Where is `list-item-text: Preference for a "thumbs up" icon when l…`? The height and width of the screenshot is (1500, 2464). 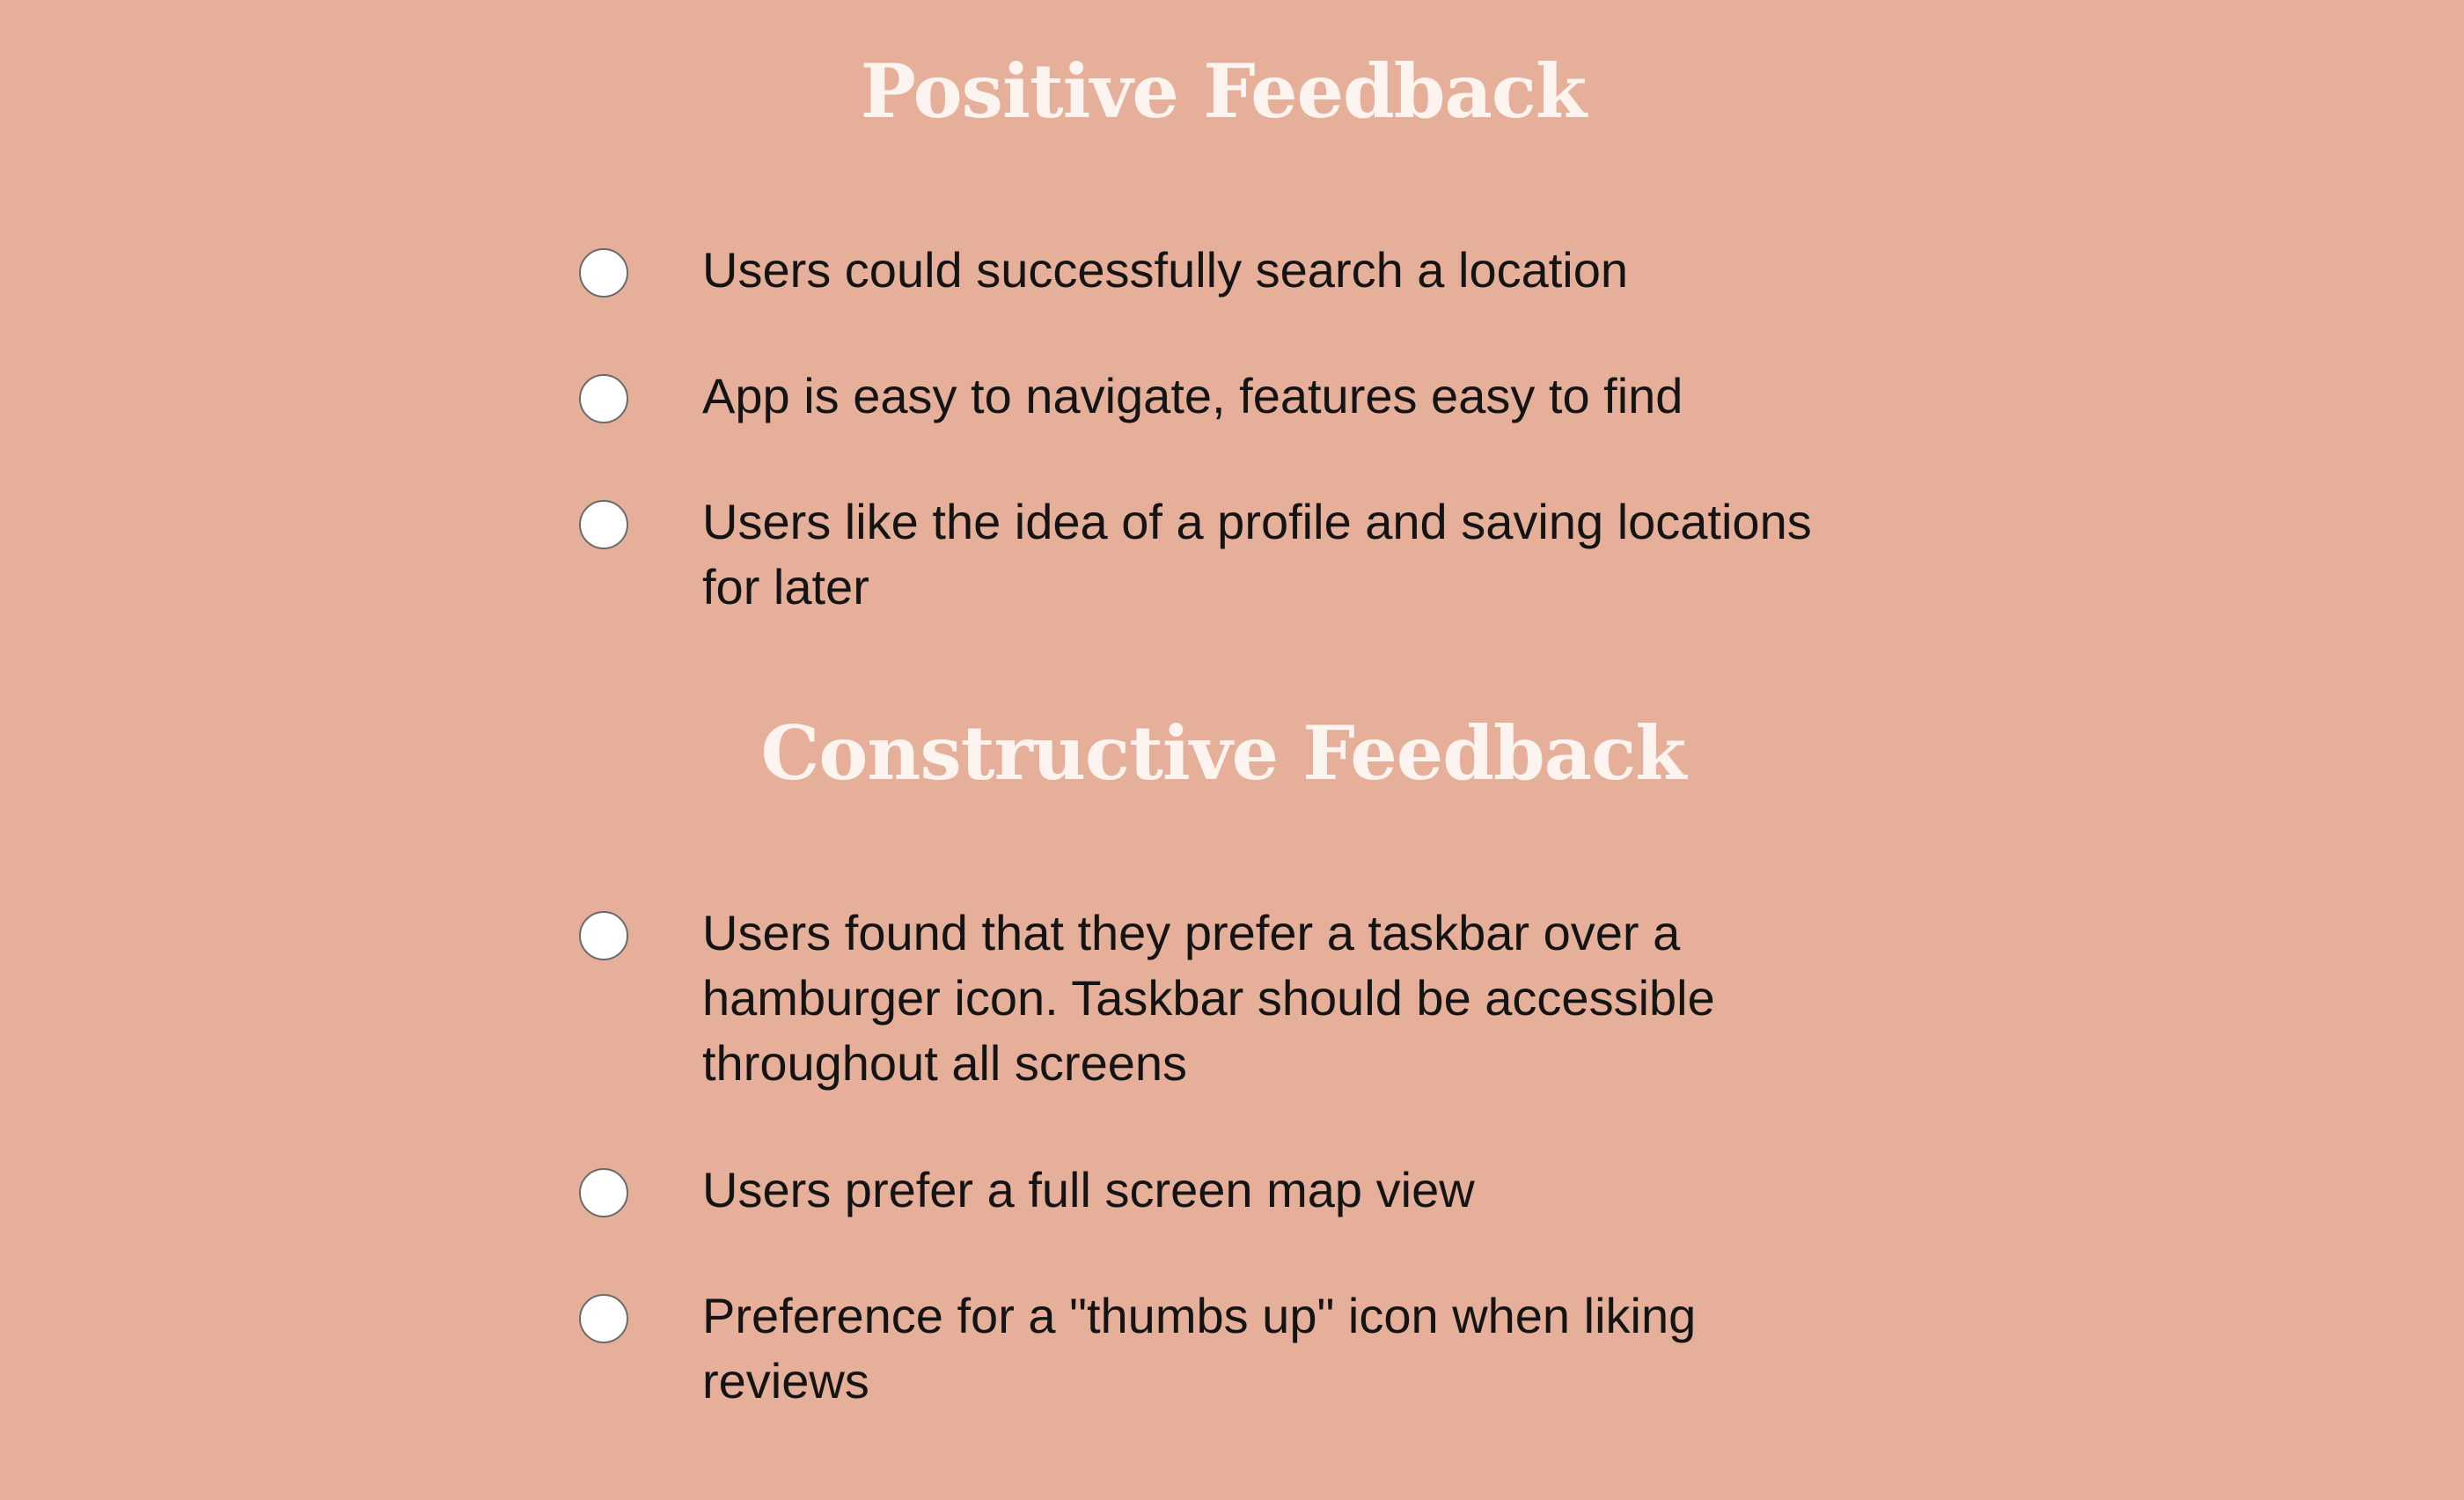 list-item-text: Preference for a "thumbs up" icon when l… is located at coordinates (1200, 1348).